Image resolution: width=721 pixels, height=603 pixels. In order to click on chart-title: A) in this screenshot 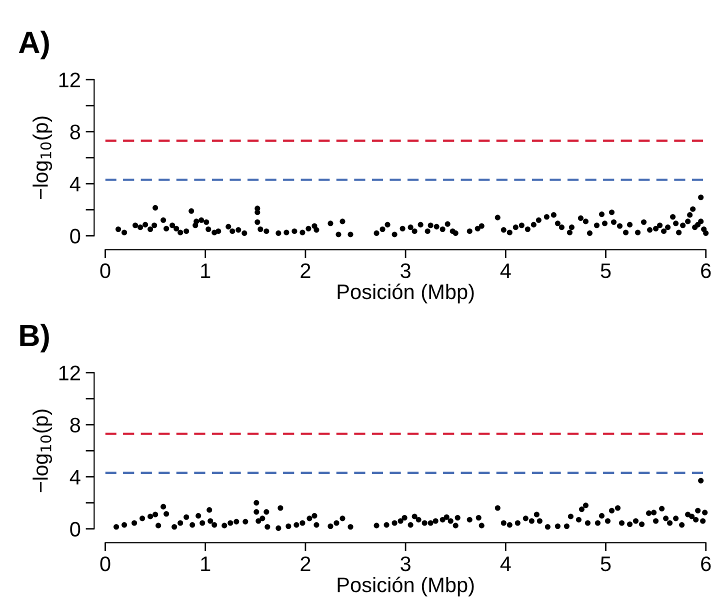, I will do `click(33, 45)`.